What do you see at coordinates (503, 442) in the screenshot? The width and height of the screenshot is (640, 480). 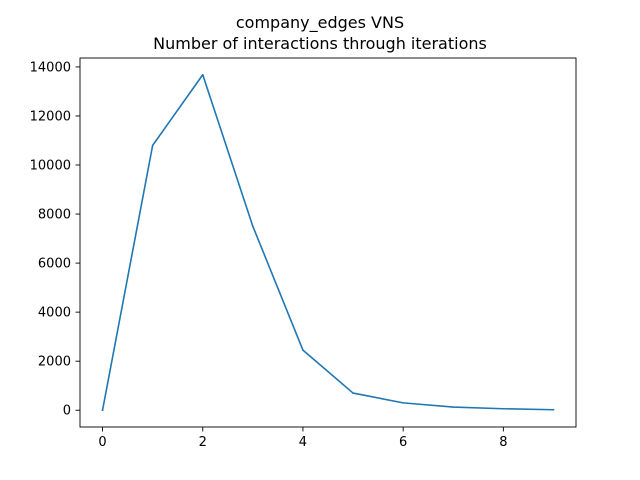 I see `x-tick-label: 8` at bounding box center [503, 442].